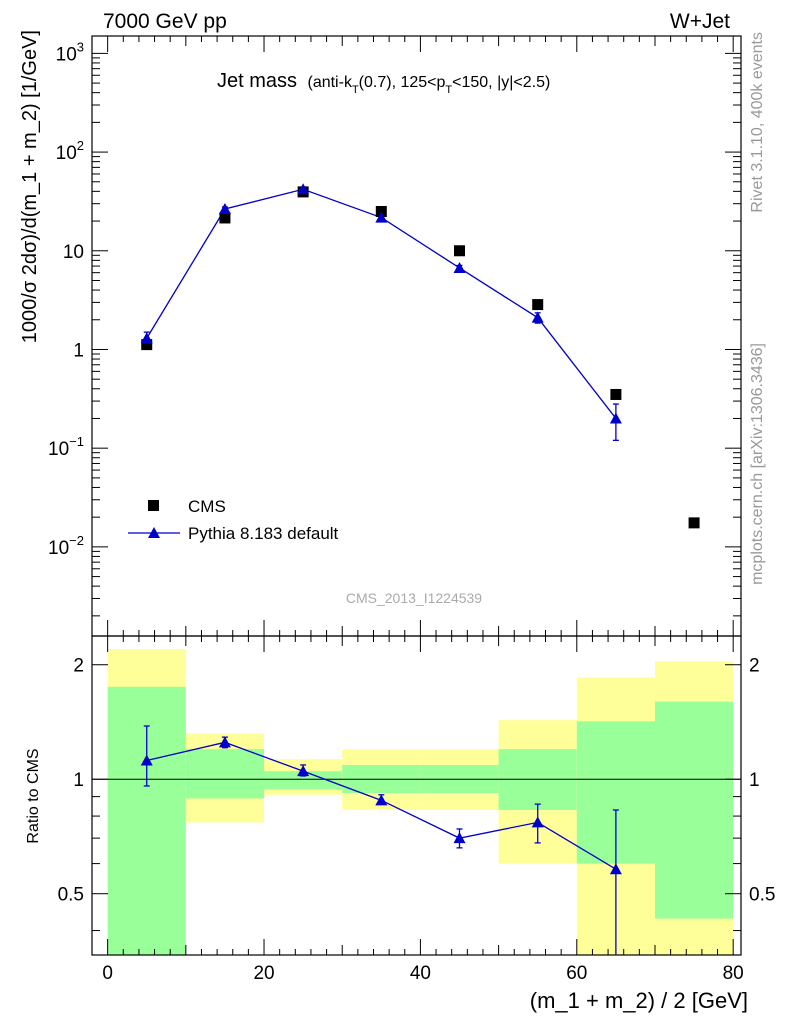 The image size is (786, 1024). What do you see at coordinates (757, 122) in the screenshot?
I see `rivet-label: Rivet 3.1.10, 400k events` at bounding box center [757, 122].